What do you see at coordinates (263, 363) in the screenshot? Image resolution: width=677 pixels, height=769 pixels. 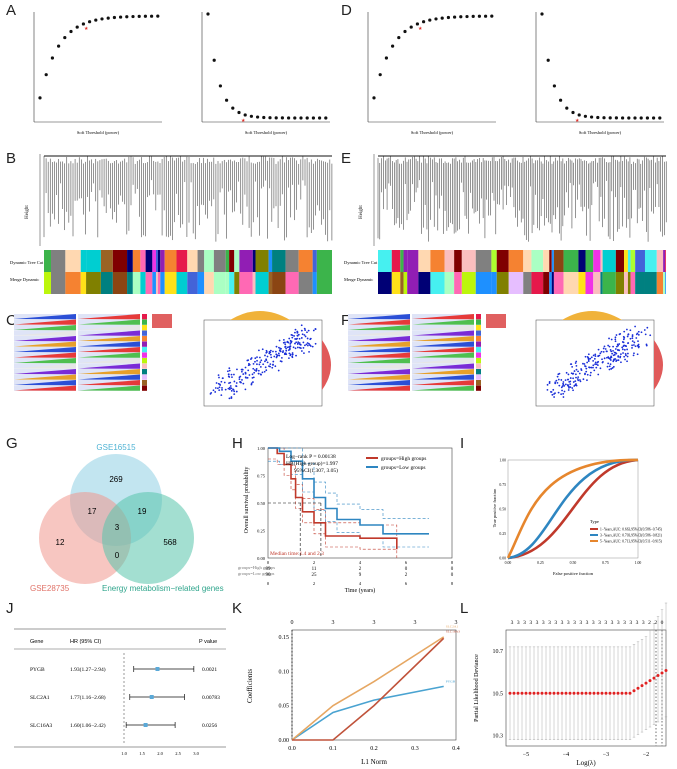 I see `scatter-frame` at bounding box center [263, 363].